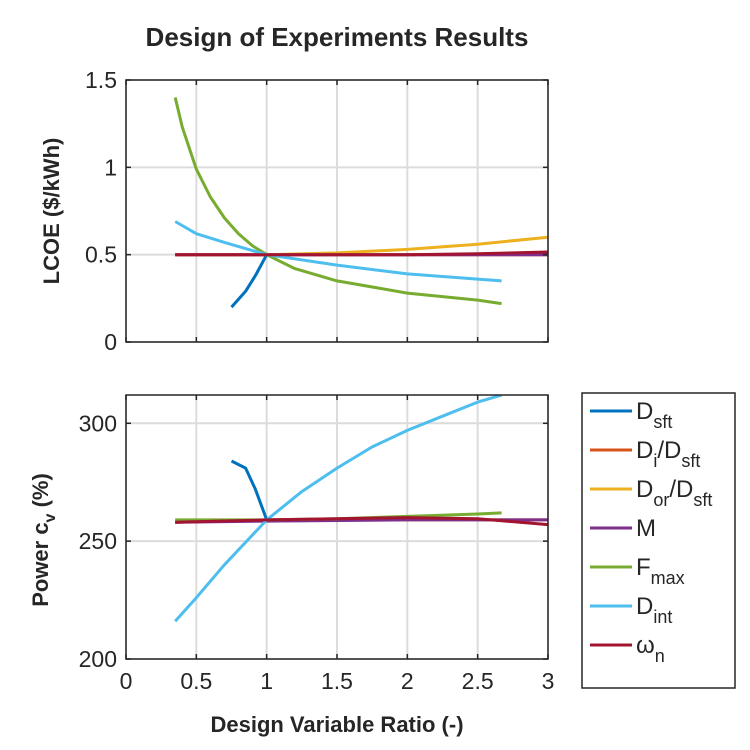  Describe the element at coordinates (126, 681) in the screenshot. I see `bottom-x-tick-label: 0` at that location.